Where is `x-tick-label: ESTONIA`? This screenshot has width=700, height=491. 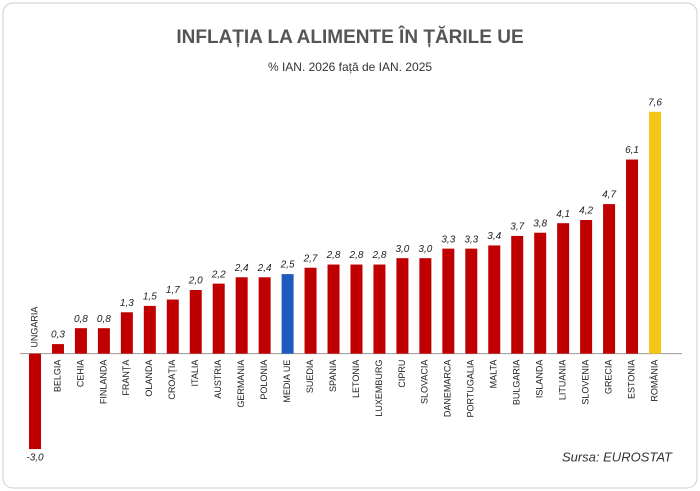
x-tick-label: ESTONIA is located at coordinates (631, 379).